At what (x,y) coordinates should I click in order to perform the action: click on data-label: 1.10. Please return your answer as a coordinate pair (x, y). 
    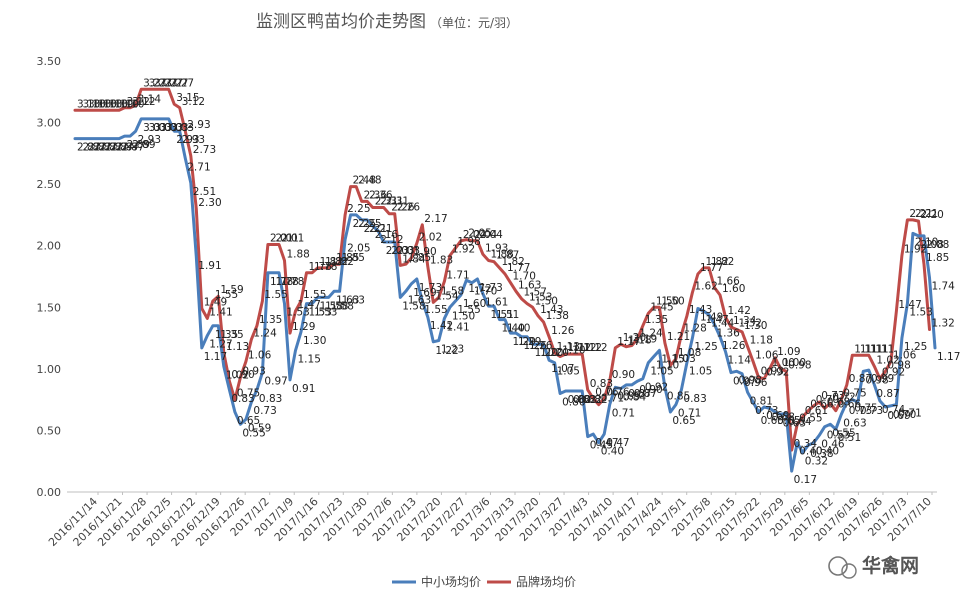
    Looking at the image, I should click on (573, 351).